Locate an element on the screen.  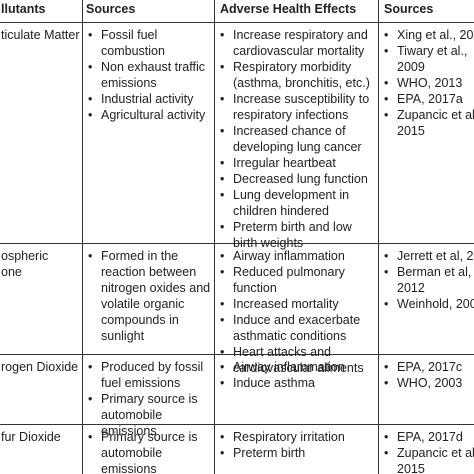
pollutant-name: ospheric one is located at coordinates (24, 264).